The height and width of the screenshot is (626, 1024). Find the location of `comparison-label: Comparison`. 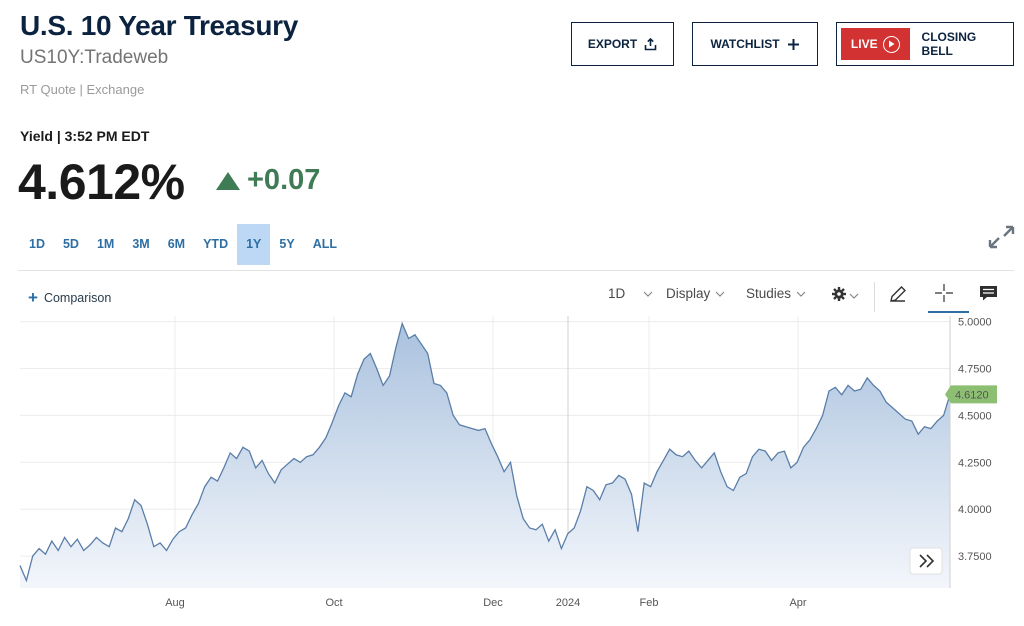

comparison-label: Comparison is located at coordinates (77, 298).